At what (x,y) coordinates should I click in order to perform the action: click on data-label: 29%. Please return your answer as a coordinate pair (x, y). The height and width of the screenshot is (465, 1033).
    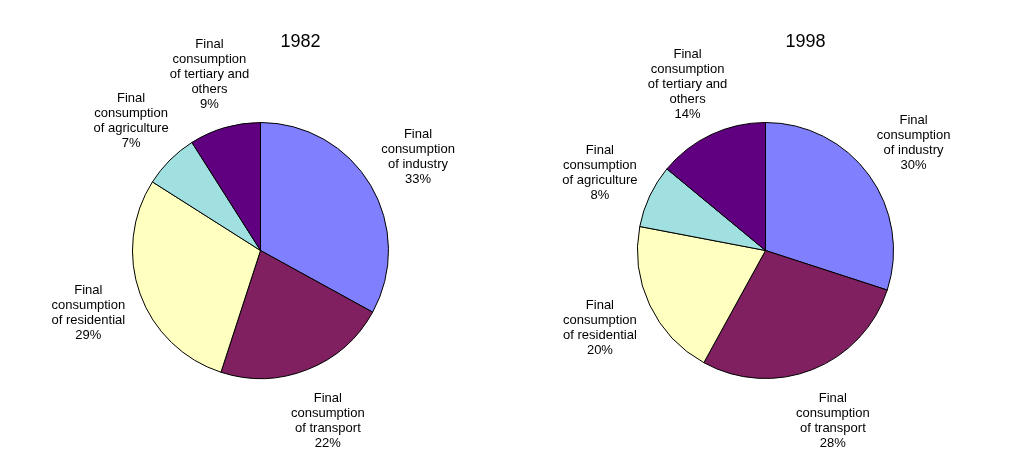
    Looking at the image, I should click on (88, 334).